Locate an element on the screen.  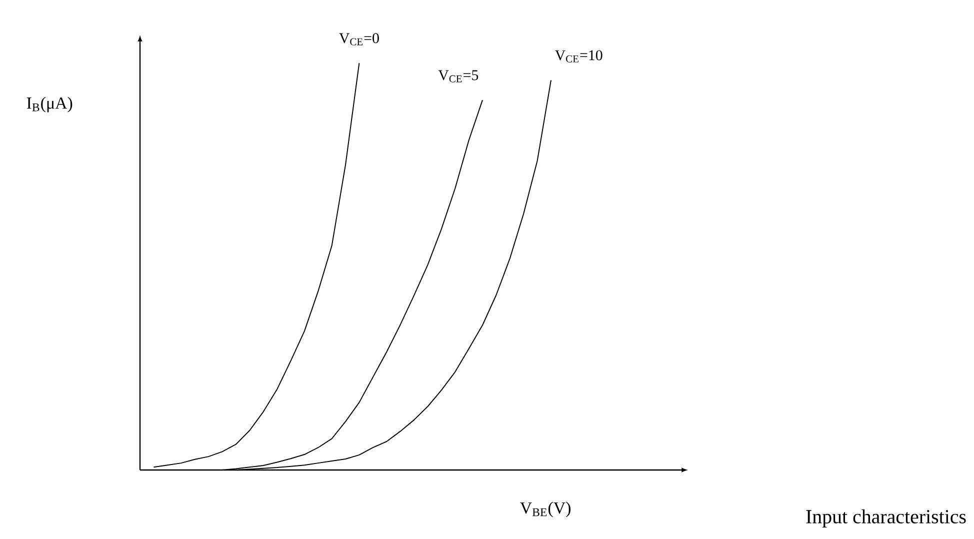
series-label: V$_{CE}$=10 is located at coordinates (578, 56).